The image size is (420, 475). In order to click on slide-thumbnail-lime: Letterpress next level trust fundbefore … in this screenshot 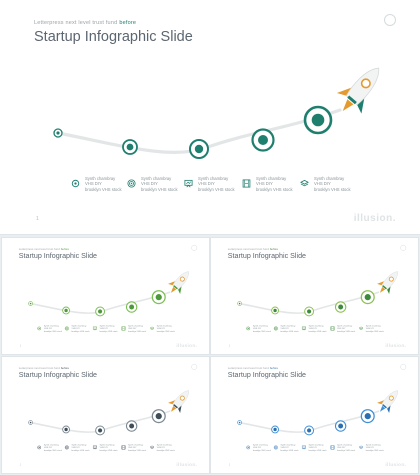, I will do `click(314, 296)`.